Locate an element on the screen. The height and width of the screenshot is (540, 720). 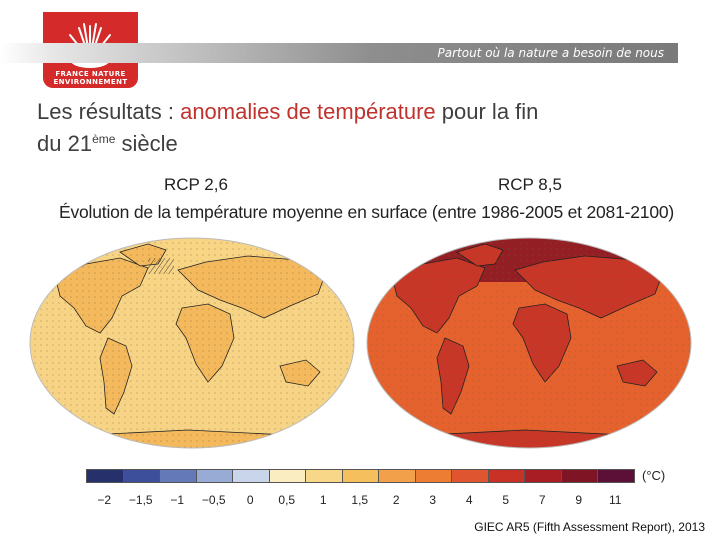
title-highlight: anomalies de température is located at coordinates (308, 111).